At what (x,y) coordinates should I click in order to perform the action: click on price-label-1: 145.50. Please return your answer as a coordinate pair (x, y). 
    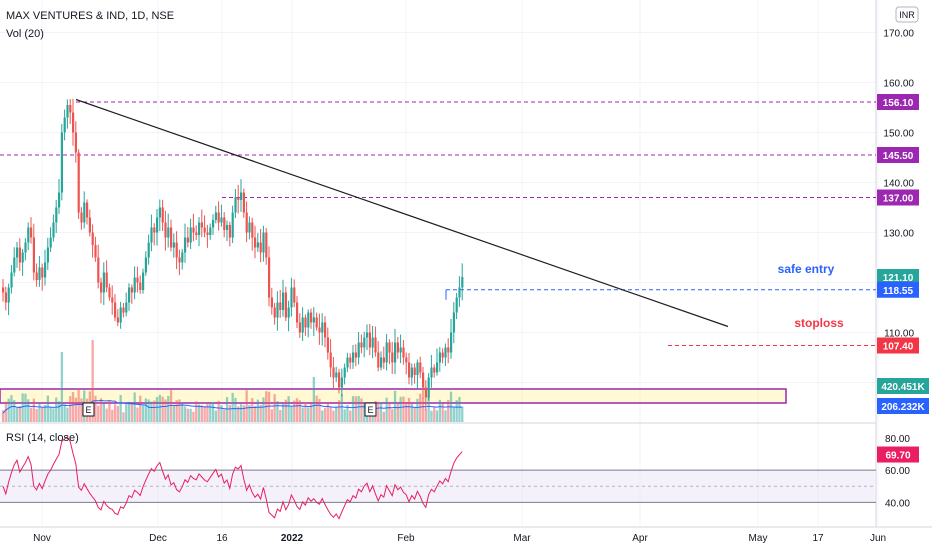
    Looking at the image, I should click on (898, 156).